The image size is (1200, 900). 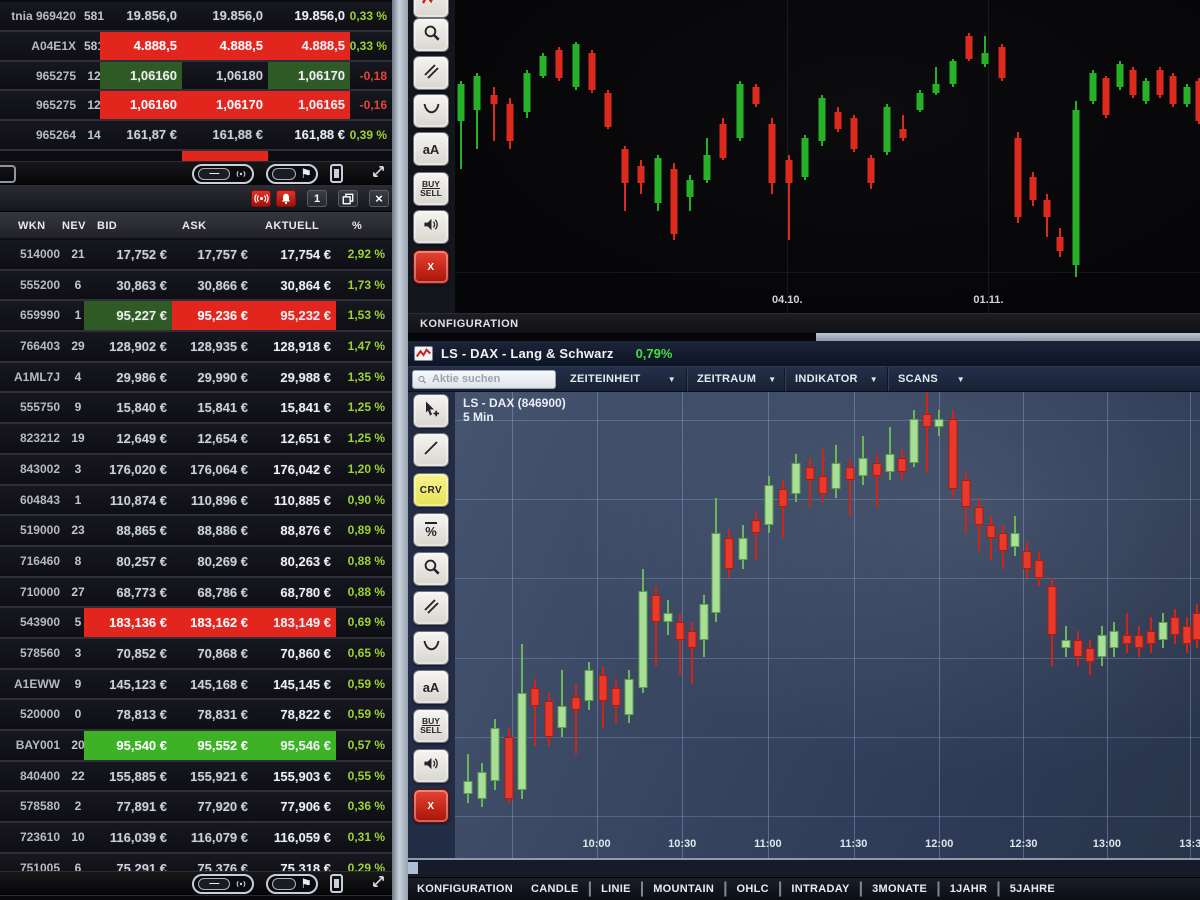 What do you see at coordinates (431, 530) in the screenshot?
I see `percent-button: %` at bounding box center [431, 530].